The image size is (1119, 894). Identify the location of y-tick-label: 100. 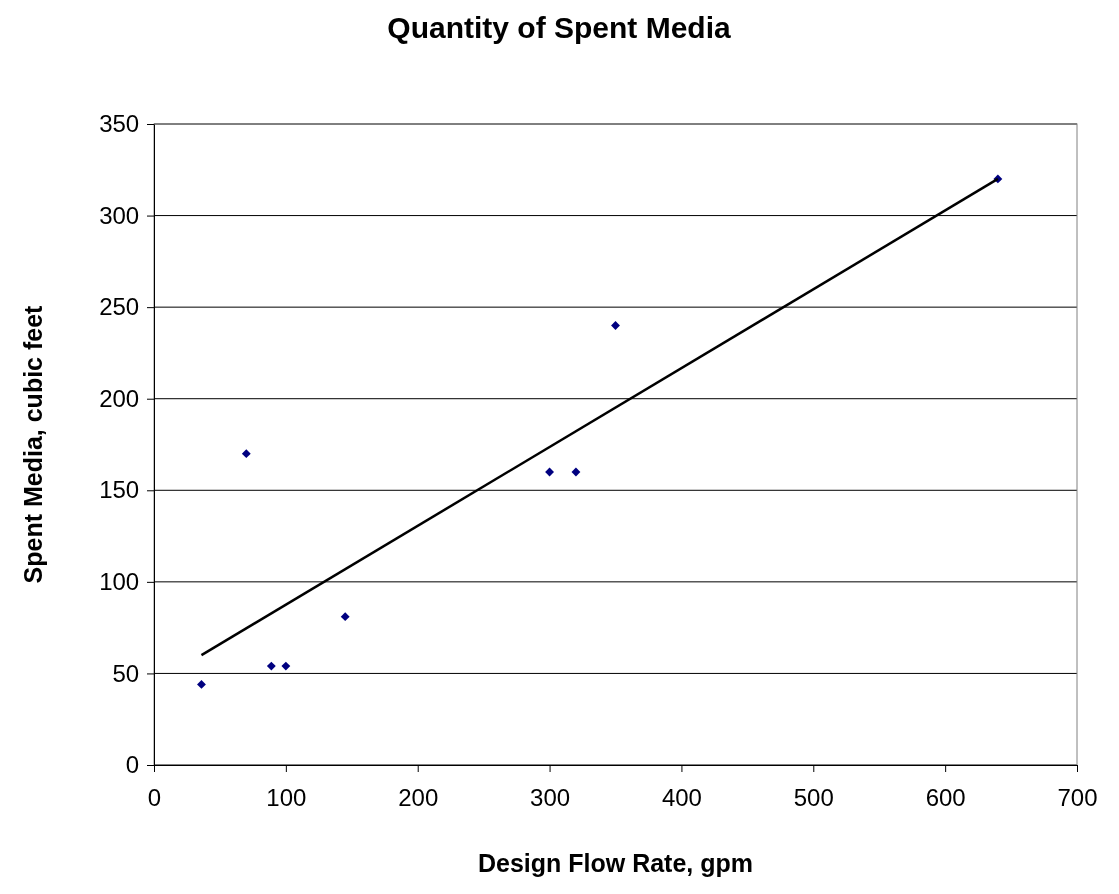
(119, 582).